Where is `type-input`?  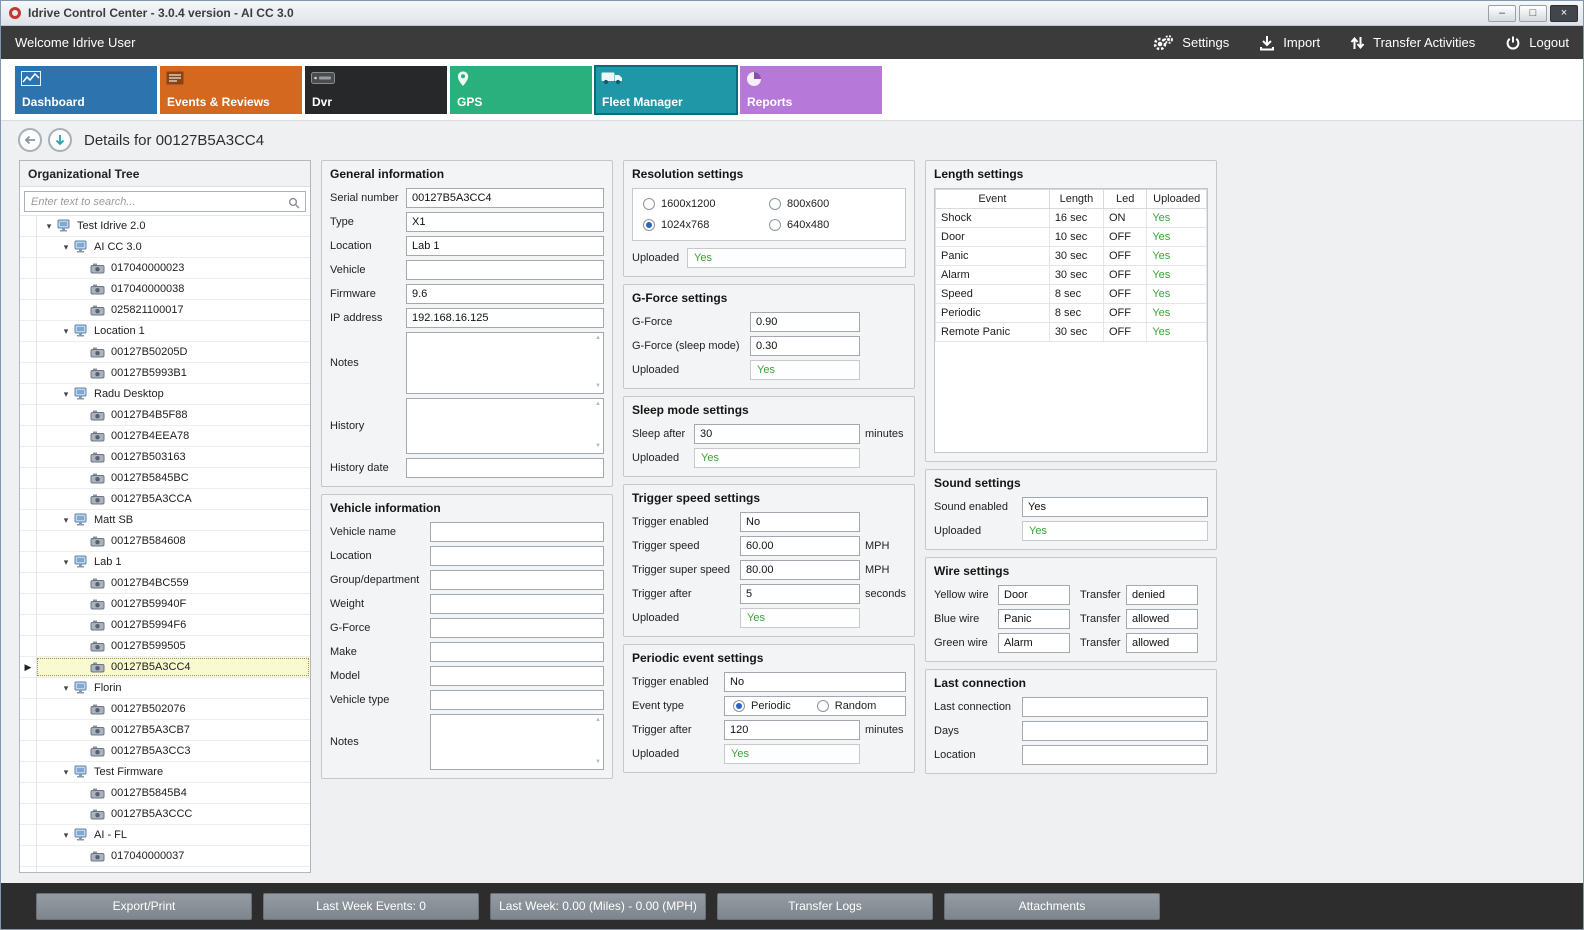
type-input is located at coordinates (505, 222).